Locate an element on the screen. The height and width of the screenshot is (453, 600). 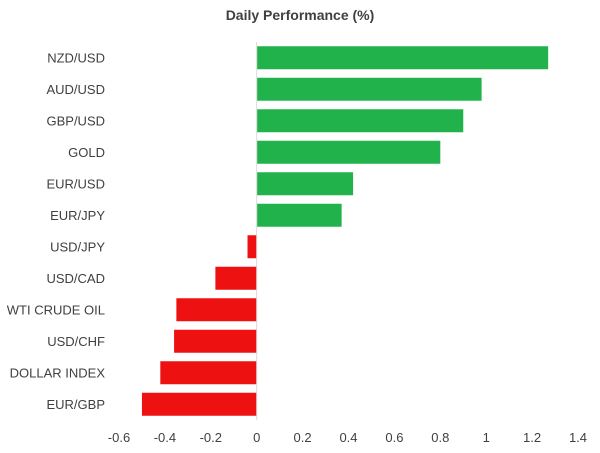
category-label: USD/CAD is located at coordinates (75, 278).